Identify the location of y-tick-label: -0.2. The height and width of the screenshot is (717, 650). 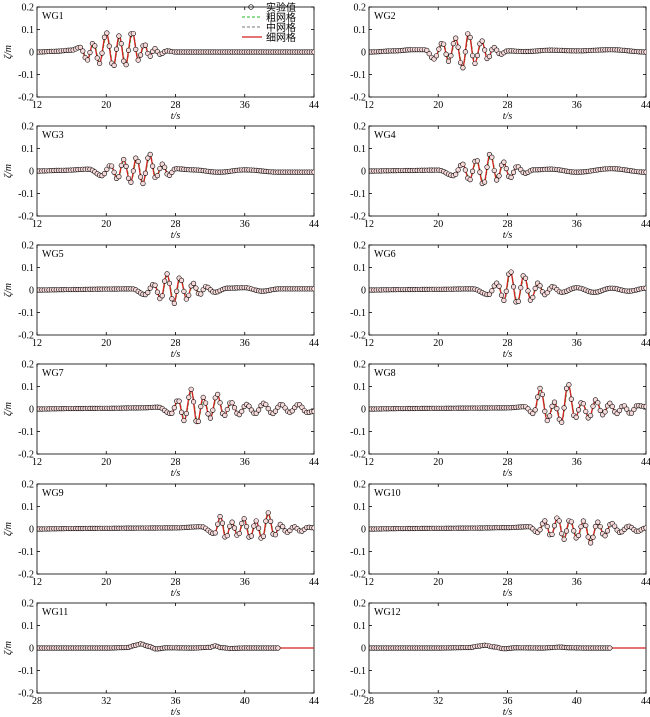
(26, 455).